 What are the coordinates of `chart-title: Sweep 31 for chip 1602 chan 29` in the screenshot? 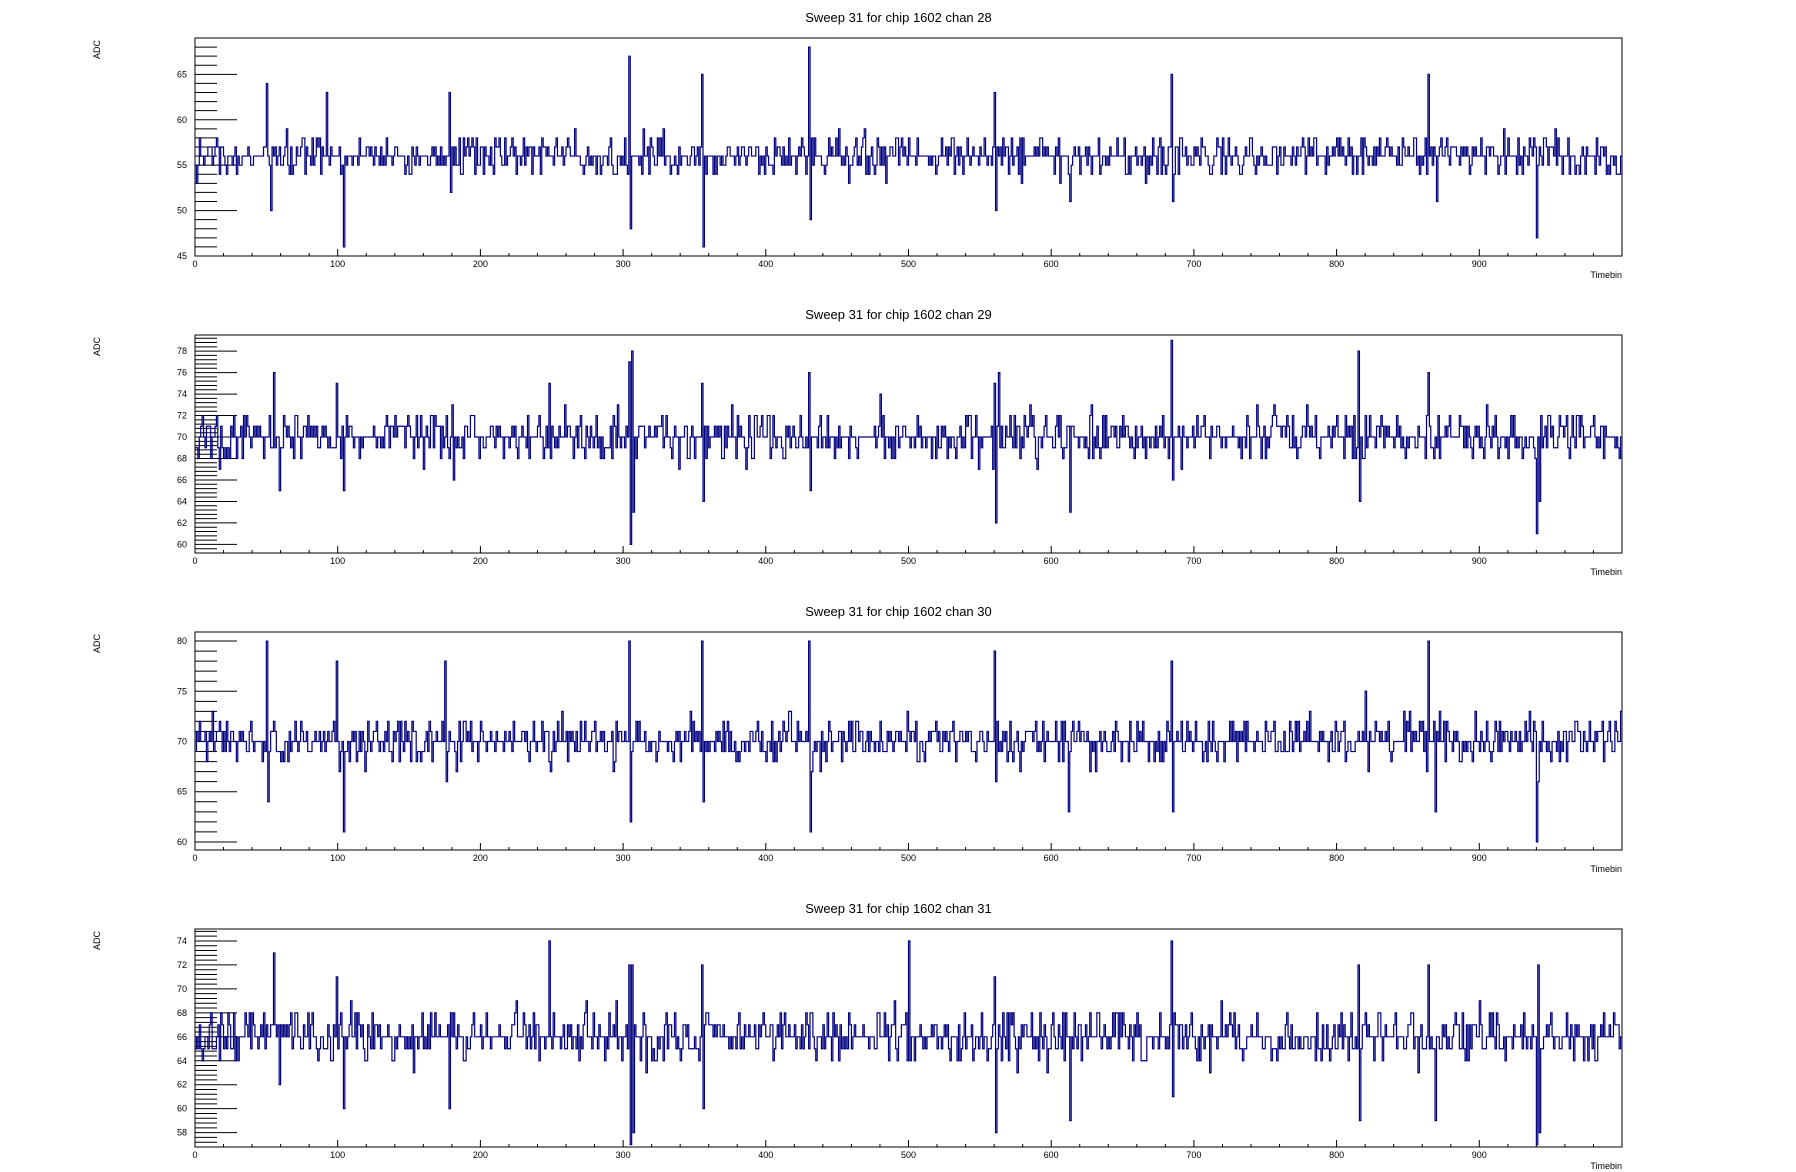 It's located at (898, 314).